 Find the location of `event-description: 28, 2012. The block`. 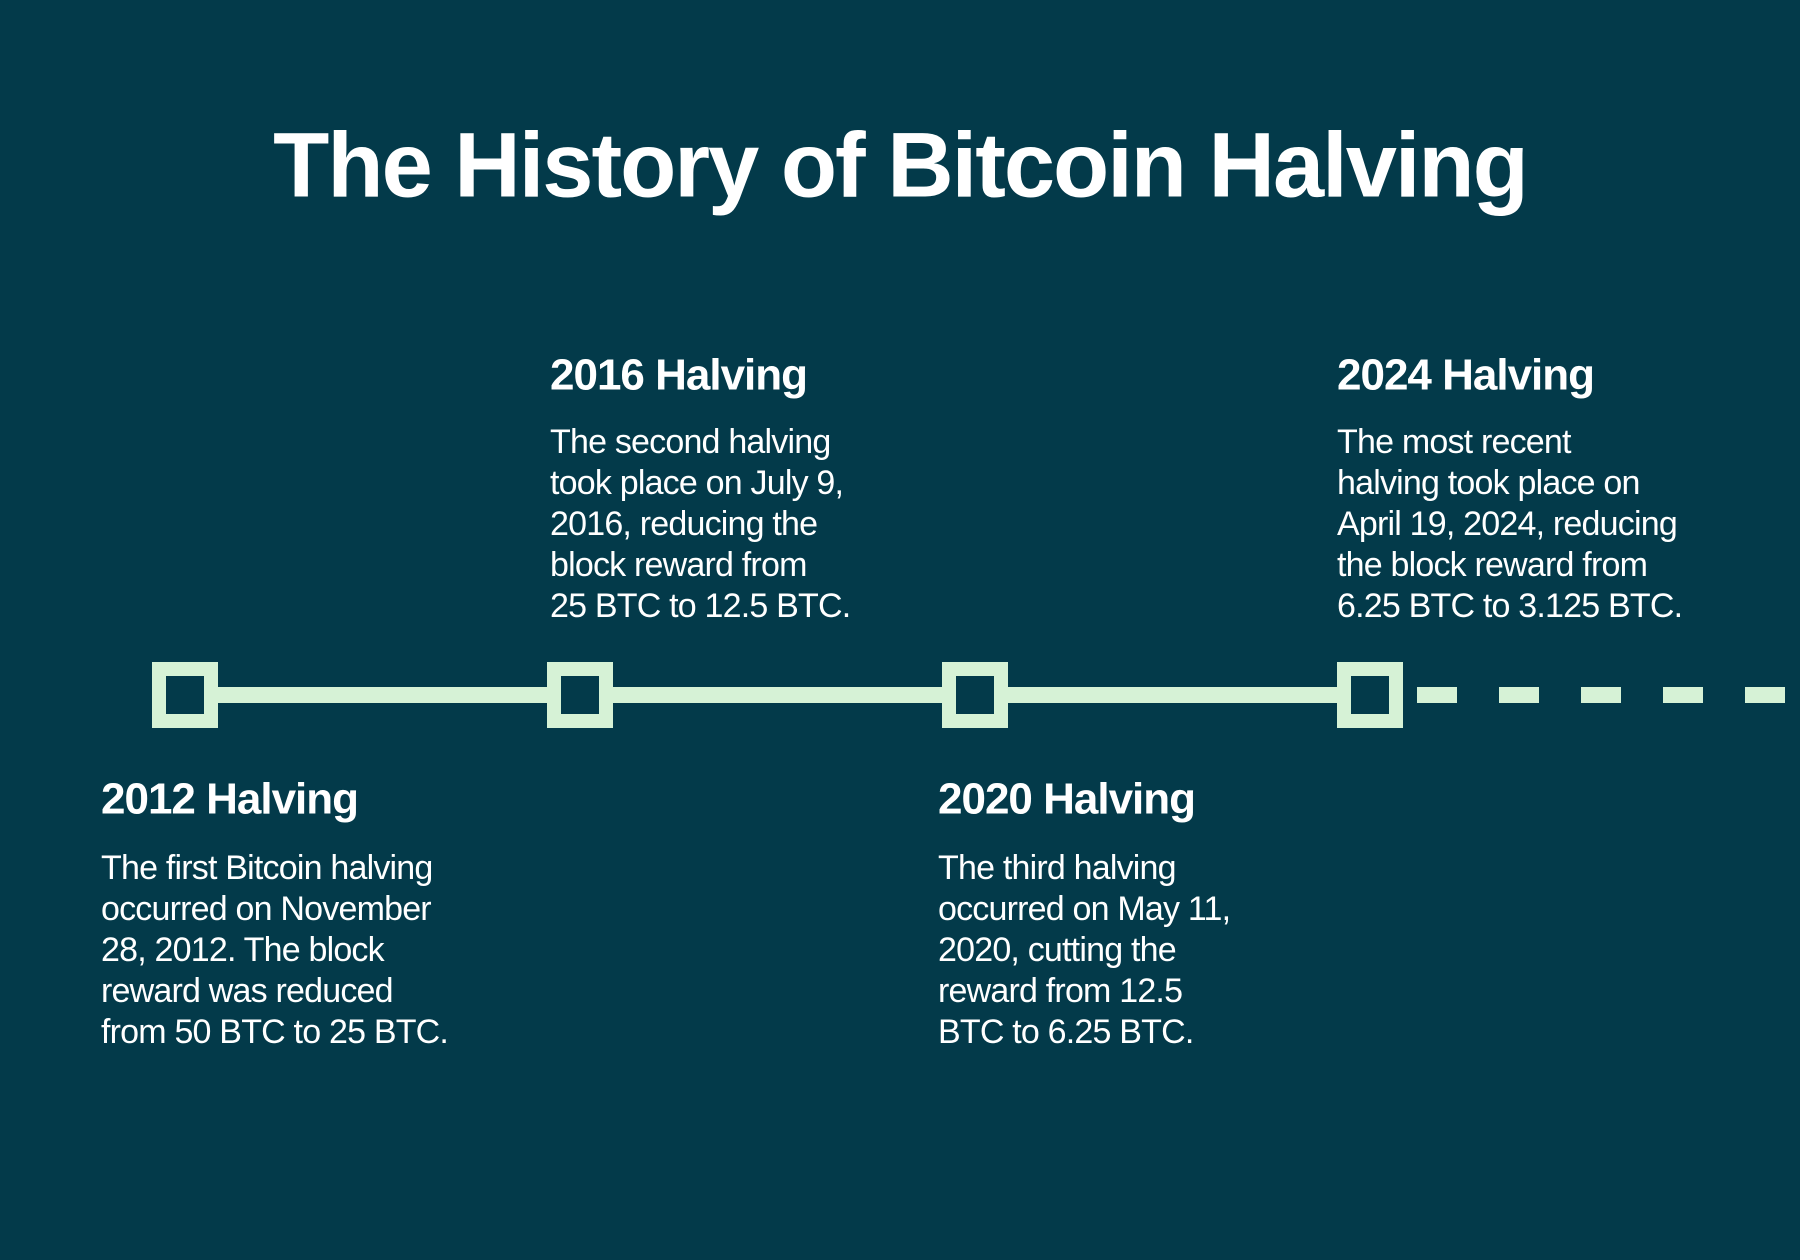

event-description: 28, 2012. The block is located at coordinates (243, 950).